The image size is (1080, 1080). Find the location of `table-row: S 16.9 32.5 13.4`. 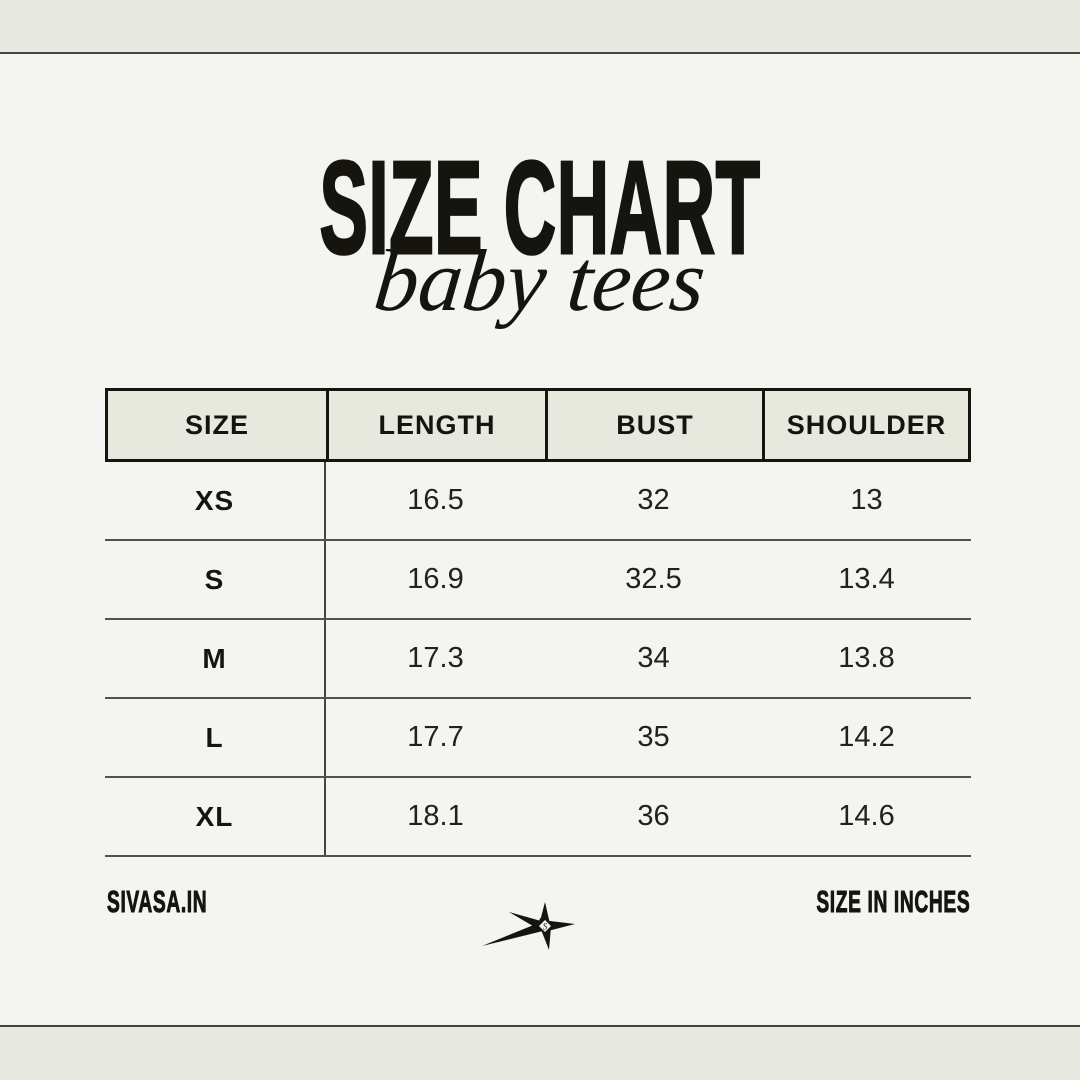

table-row: S 16.9 32.5 13.4 is located at coordinates (538, 580).